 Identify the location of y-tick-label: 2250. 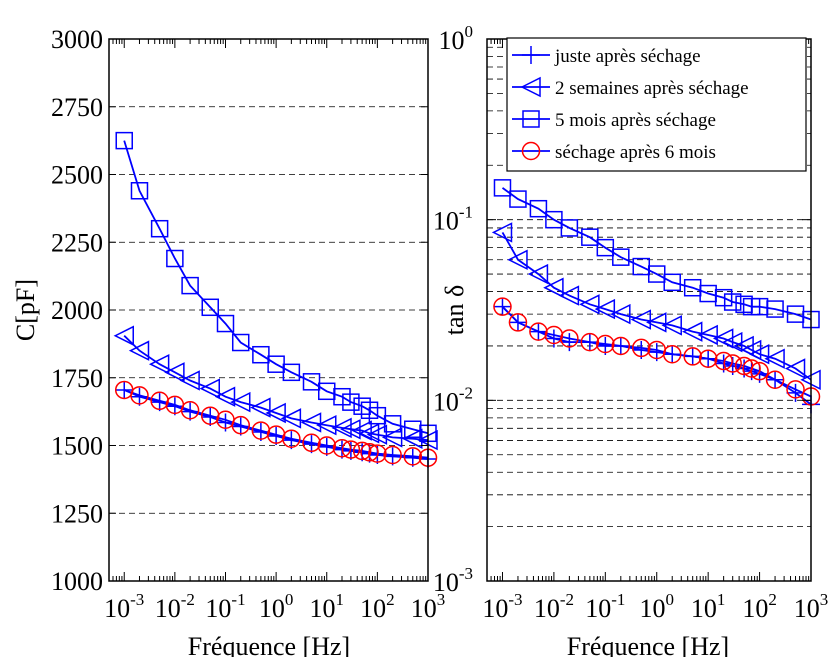
(77, 242).